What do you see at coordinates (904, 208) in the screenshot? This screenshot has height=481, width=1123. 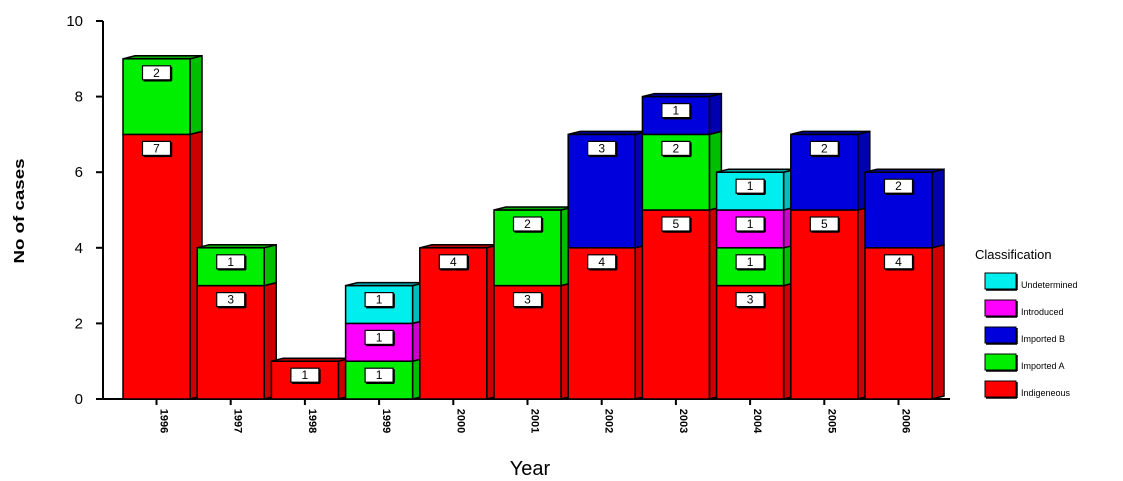 I see `bar-2006-imported-b` at bounding box center [904, 208].